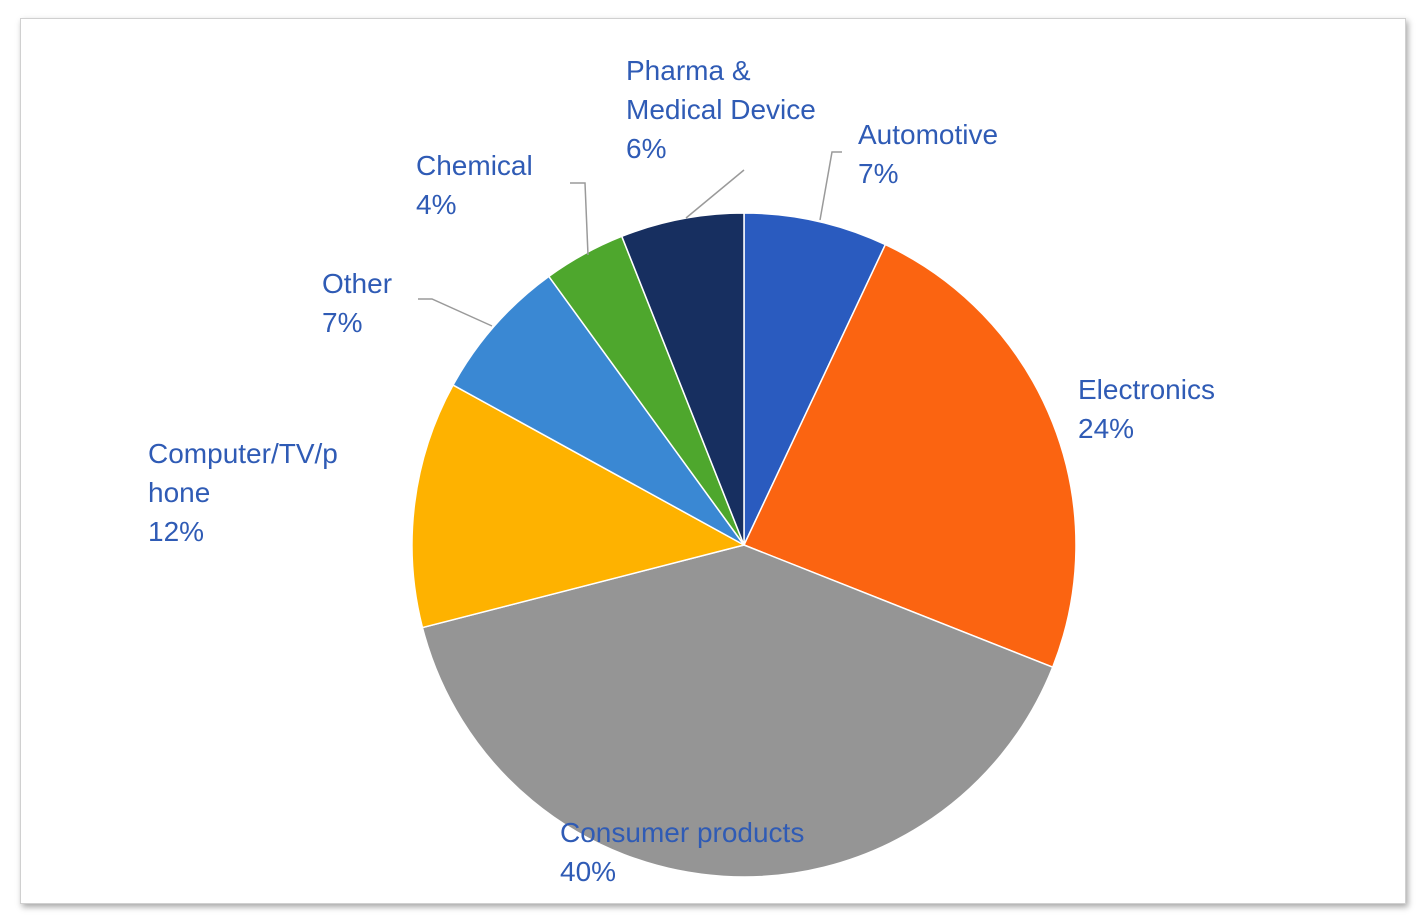 The width and height of the screenshot is (1424, 922). What do you see at coordinates (176, 531) in the screenshot?
I see `data-label-percent: 12%` at bounding box center [176, 531].